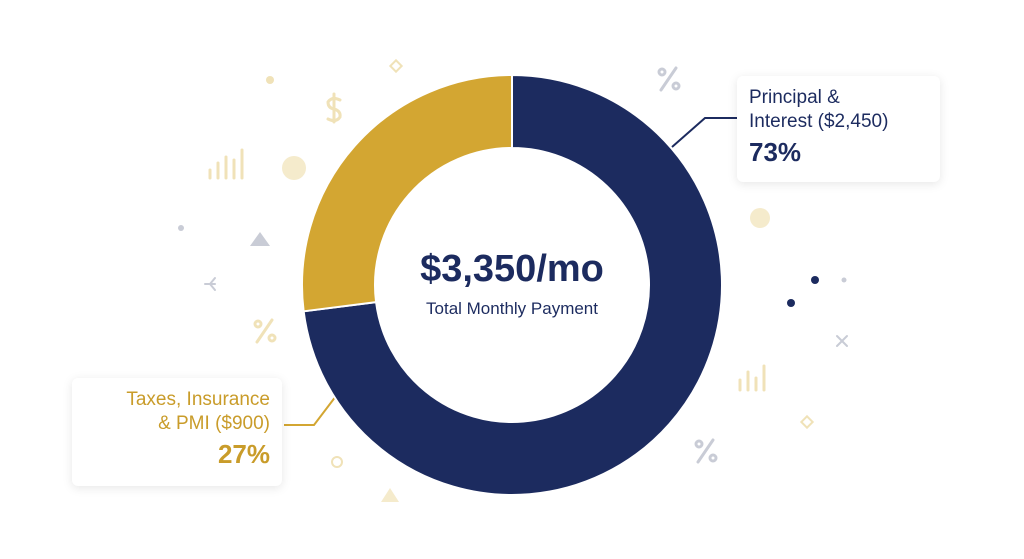 The height and width of the screenshot is (559, 1024). What do you see at coordinates (210, 284) in the screenshot?
I see `cross-icon` at bounding box center [210, 284].